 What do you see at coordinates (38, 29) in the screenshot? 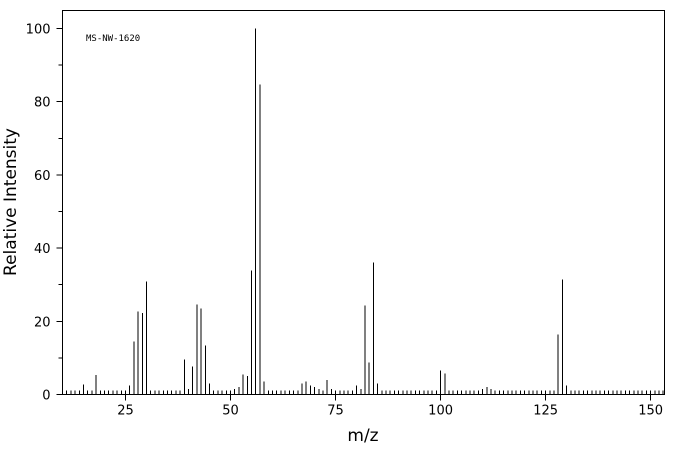
I see `y-tick-label: 100` at bounding box center [38, 29].